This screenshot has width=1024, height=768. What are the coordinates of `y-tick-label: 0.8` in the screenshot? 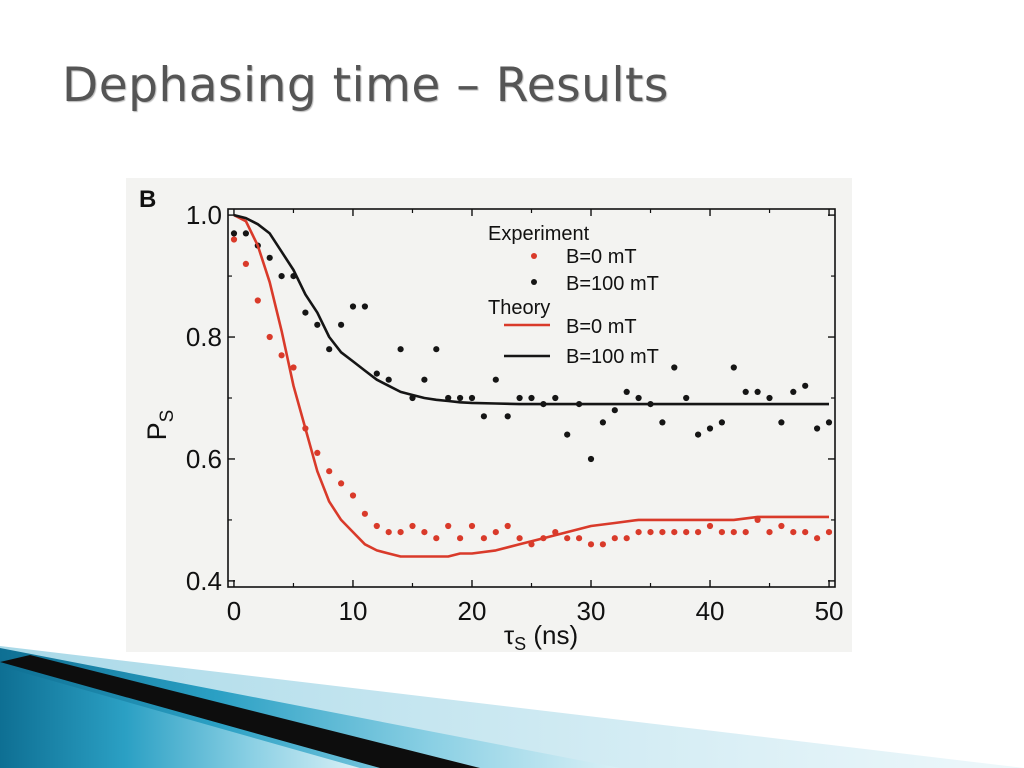 It's located at (204, 337).